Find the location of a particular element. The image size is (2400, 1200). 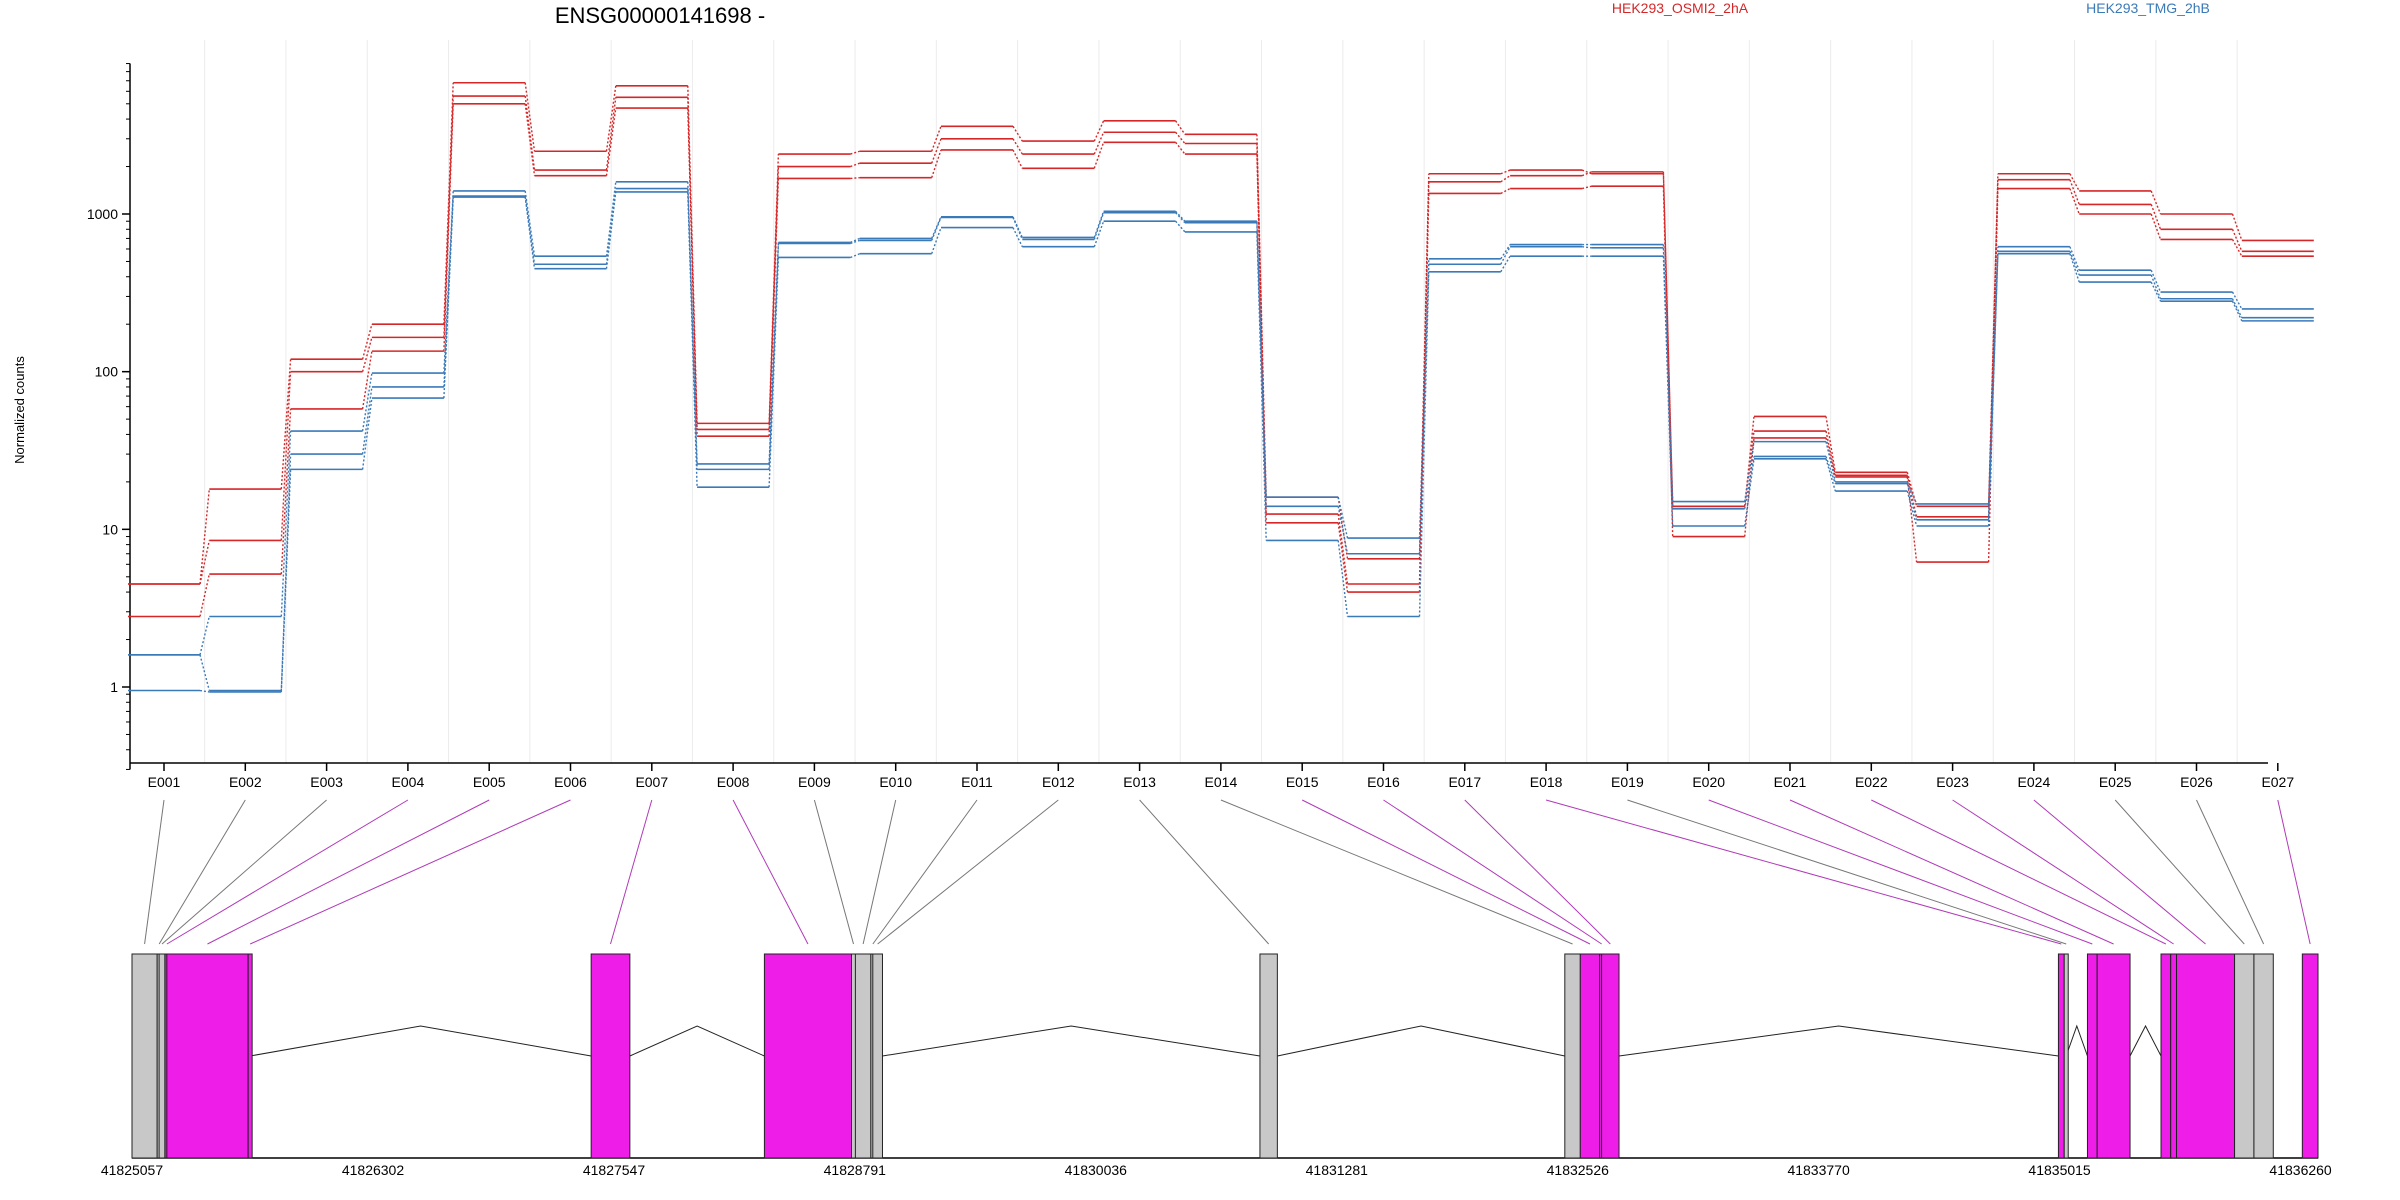

x-tick-label: E014 is located at coordinates (1221, 782).